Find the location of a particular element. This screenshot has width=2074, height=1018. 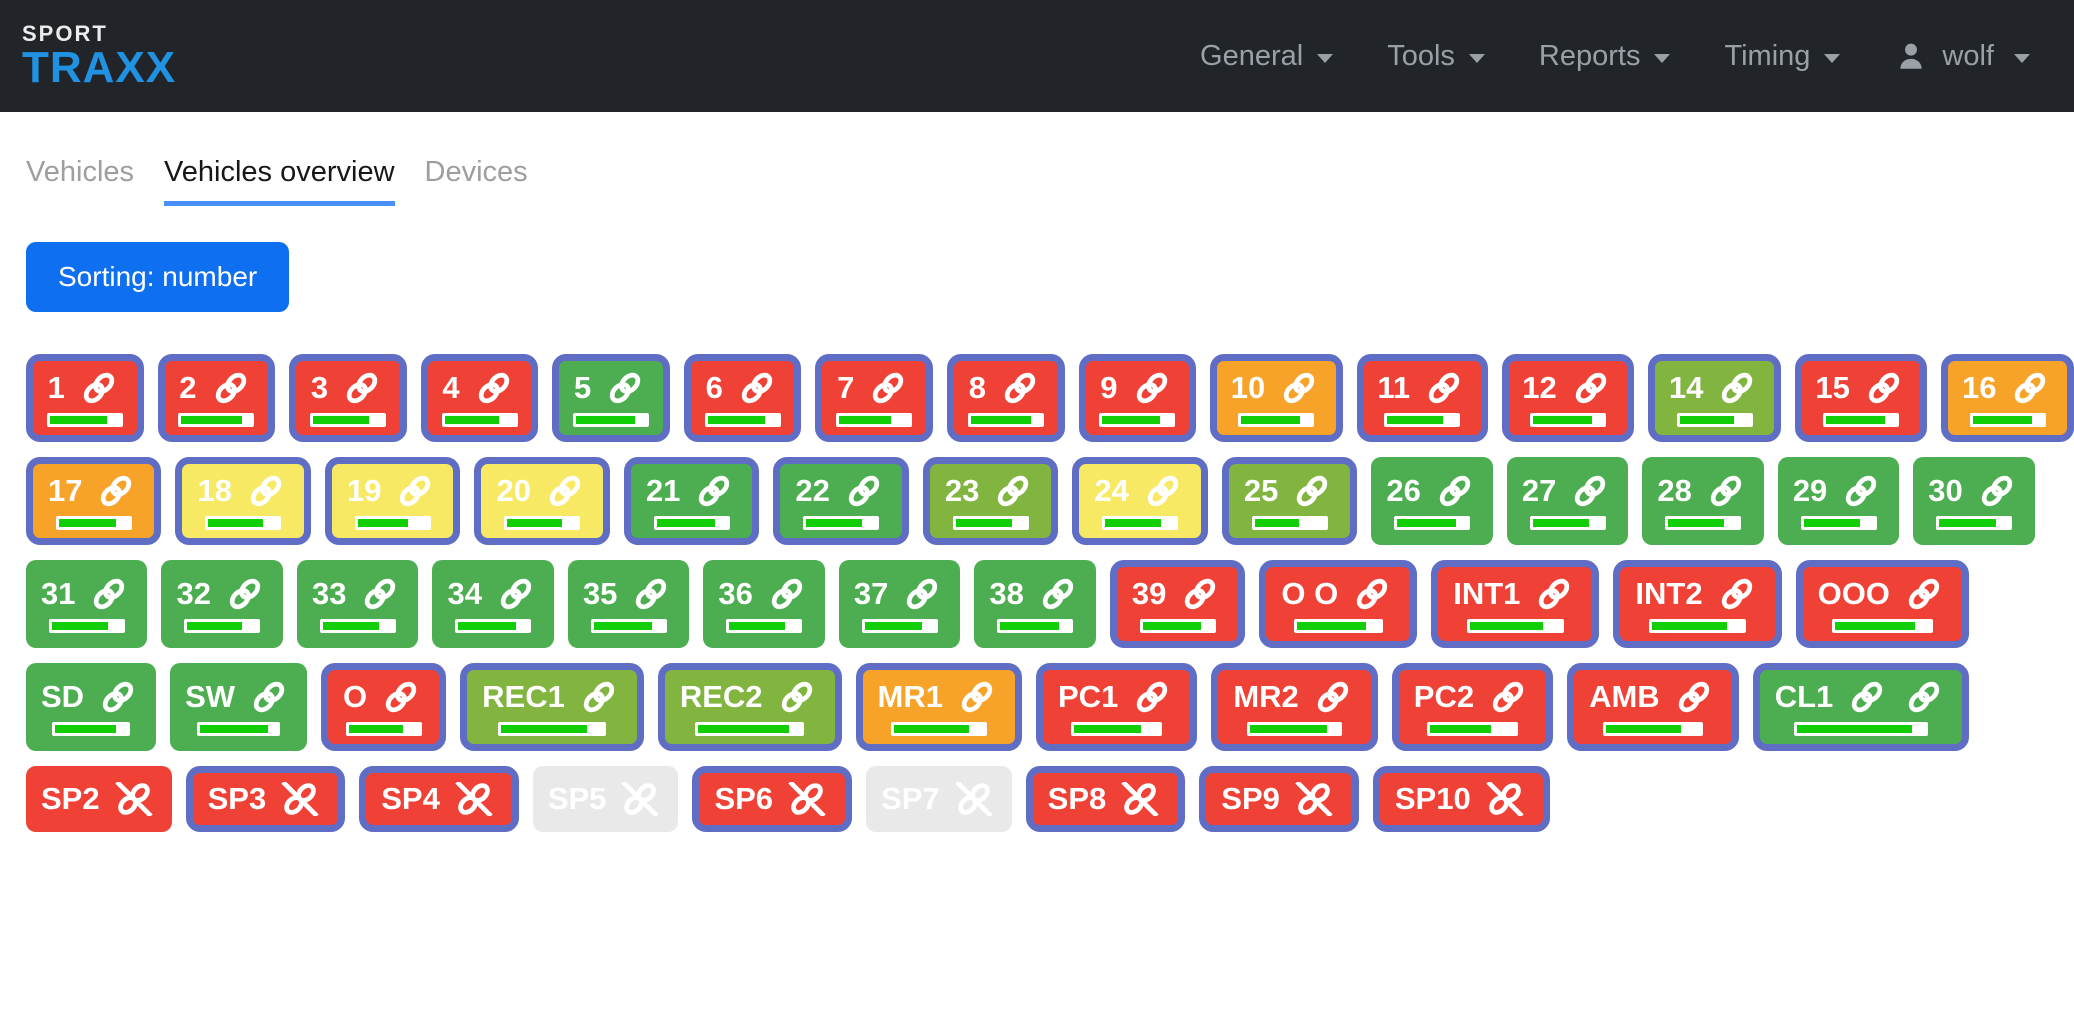

tile-header: REC2 is located at coordinates (750, 697).